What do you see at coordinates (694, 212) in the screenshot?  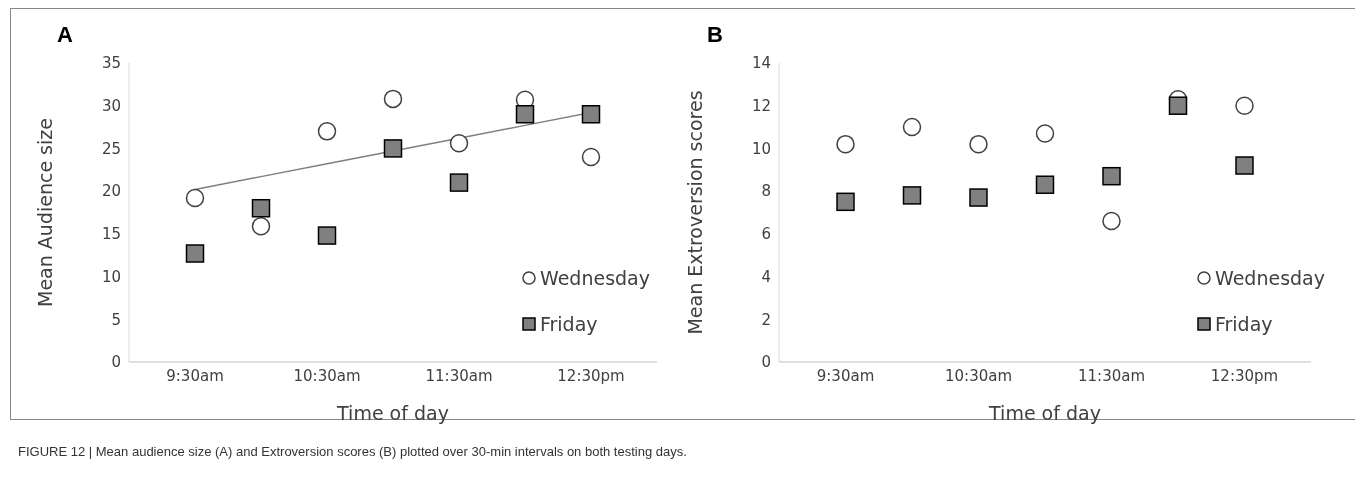 I see `y-axis-title: Mean Extroversion scores` at bounding box center [694, 212].